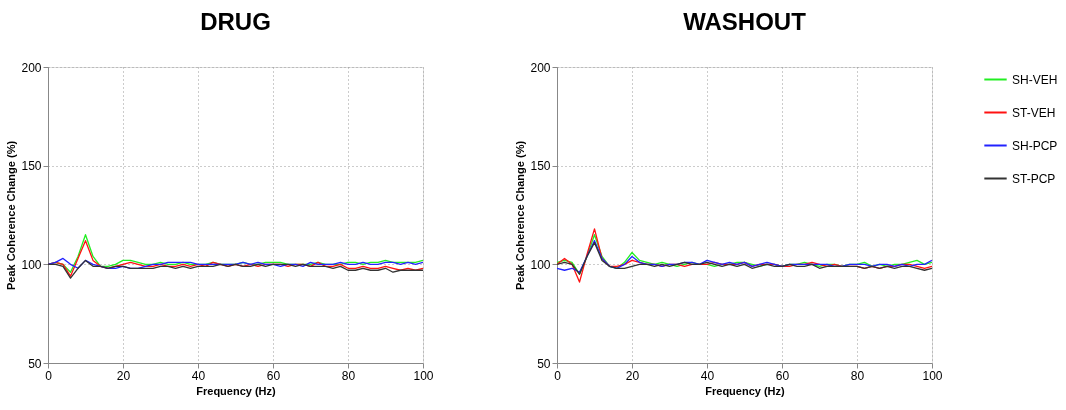  What do you see at coordinates (1035, 79) in the screenshot?
I see `legend-label: SH-VEH` at bounding box center [1035, 79].